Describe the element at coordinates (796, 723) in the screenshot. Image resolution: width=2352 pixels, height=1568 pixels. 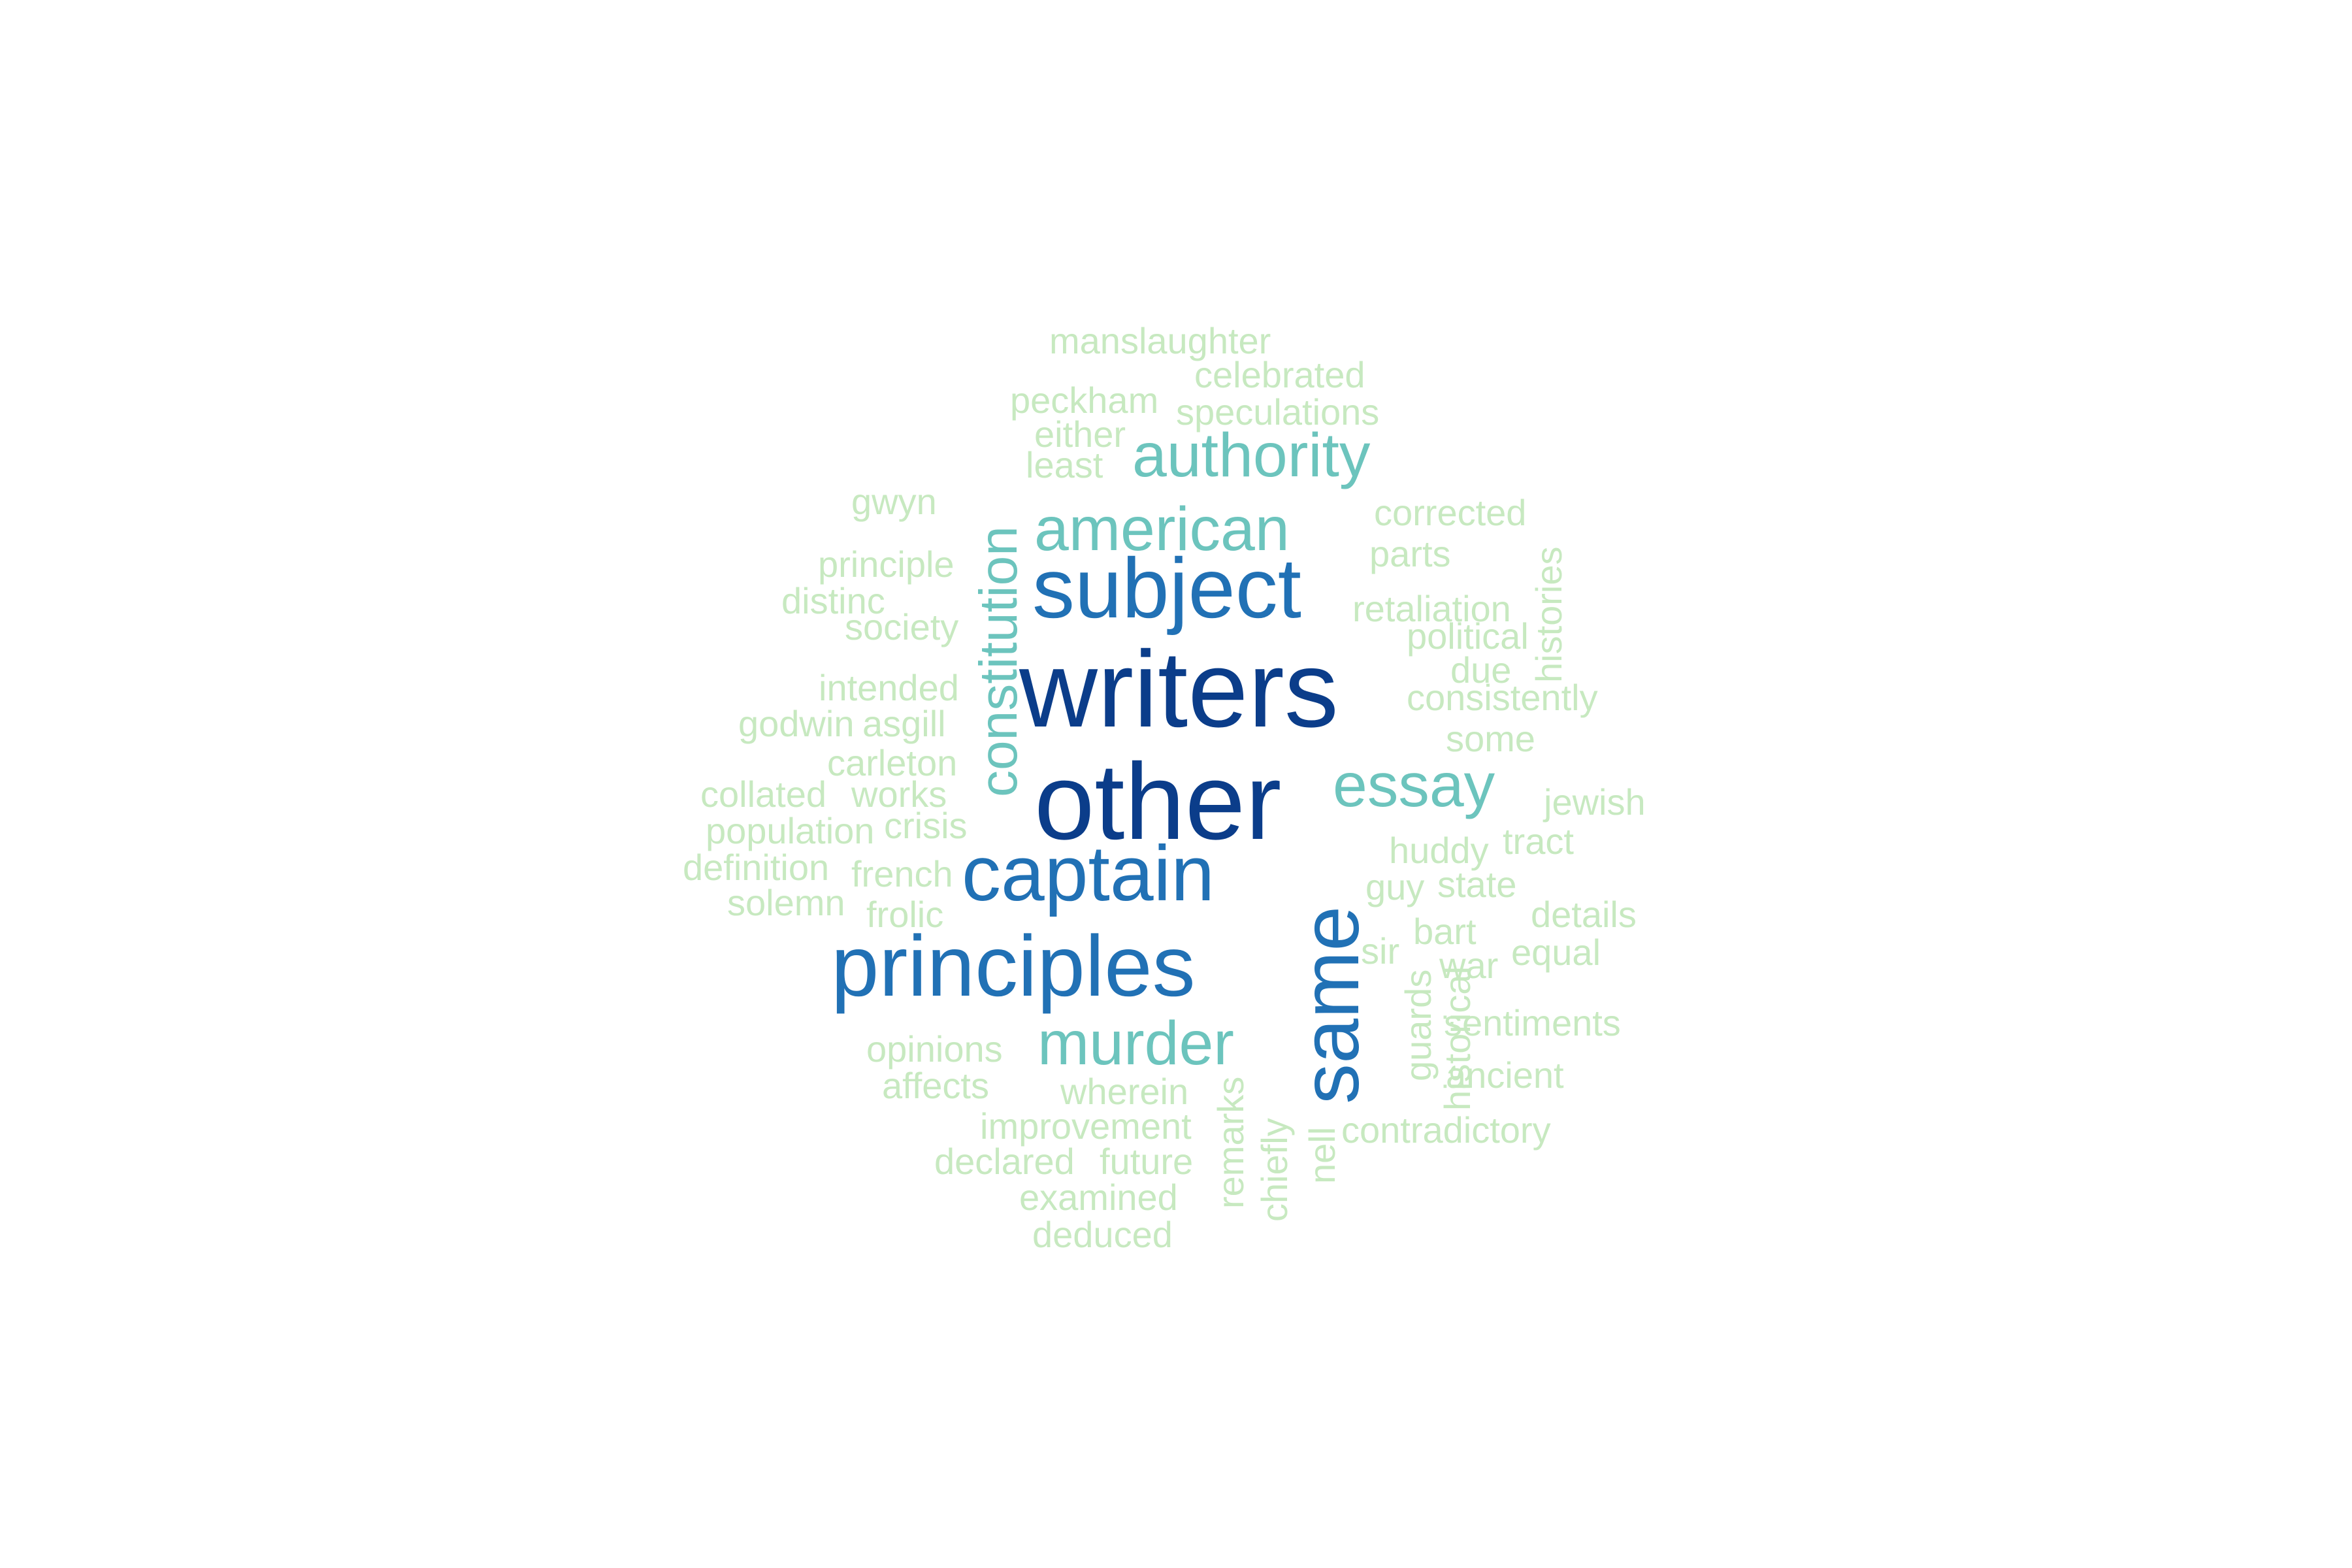
I see `word-godwin: godwin` at that location.